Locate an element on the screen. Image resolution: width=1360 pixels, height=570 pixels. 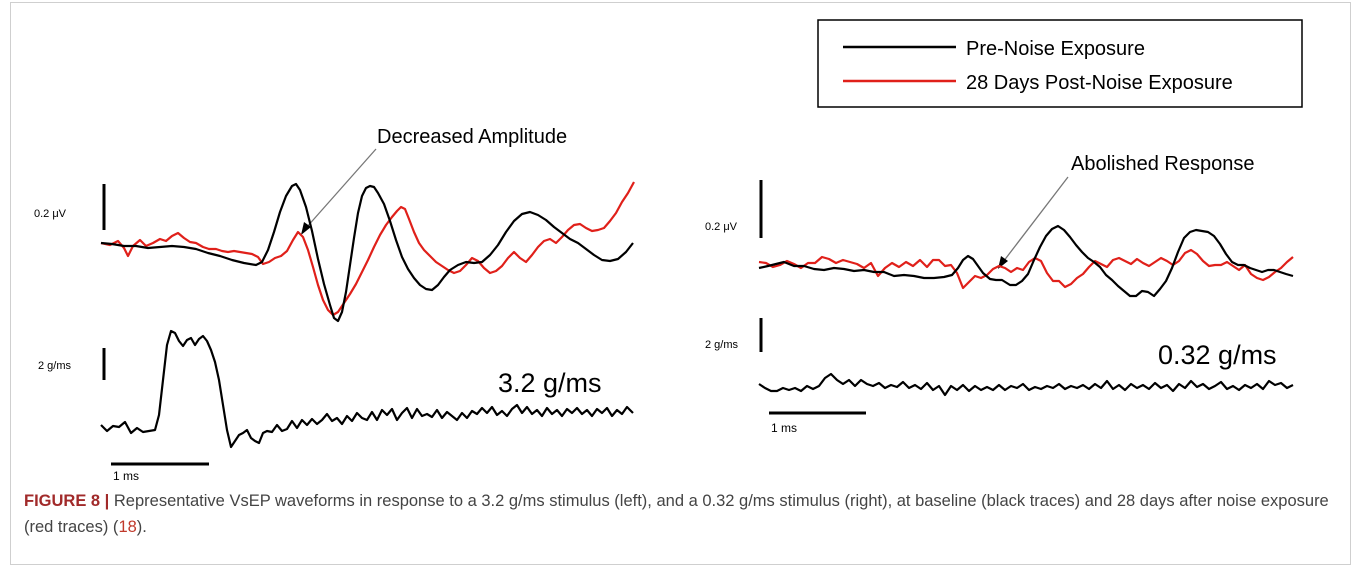
right-voltage-scale-label: 0.2 μV is located at coordinates (721, 227).